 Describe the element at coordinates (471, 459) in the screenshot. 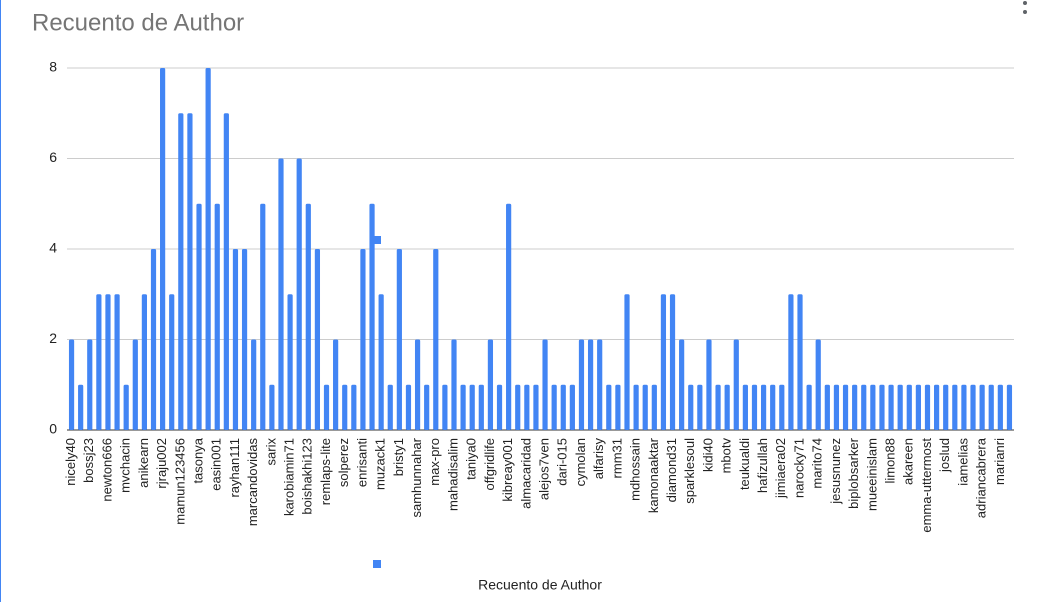

I see `x-tick-label: taniya0` at that location.